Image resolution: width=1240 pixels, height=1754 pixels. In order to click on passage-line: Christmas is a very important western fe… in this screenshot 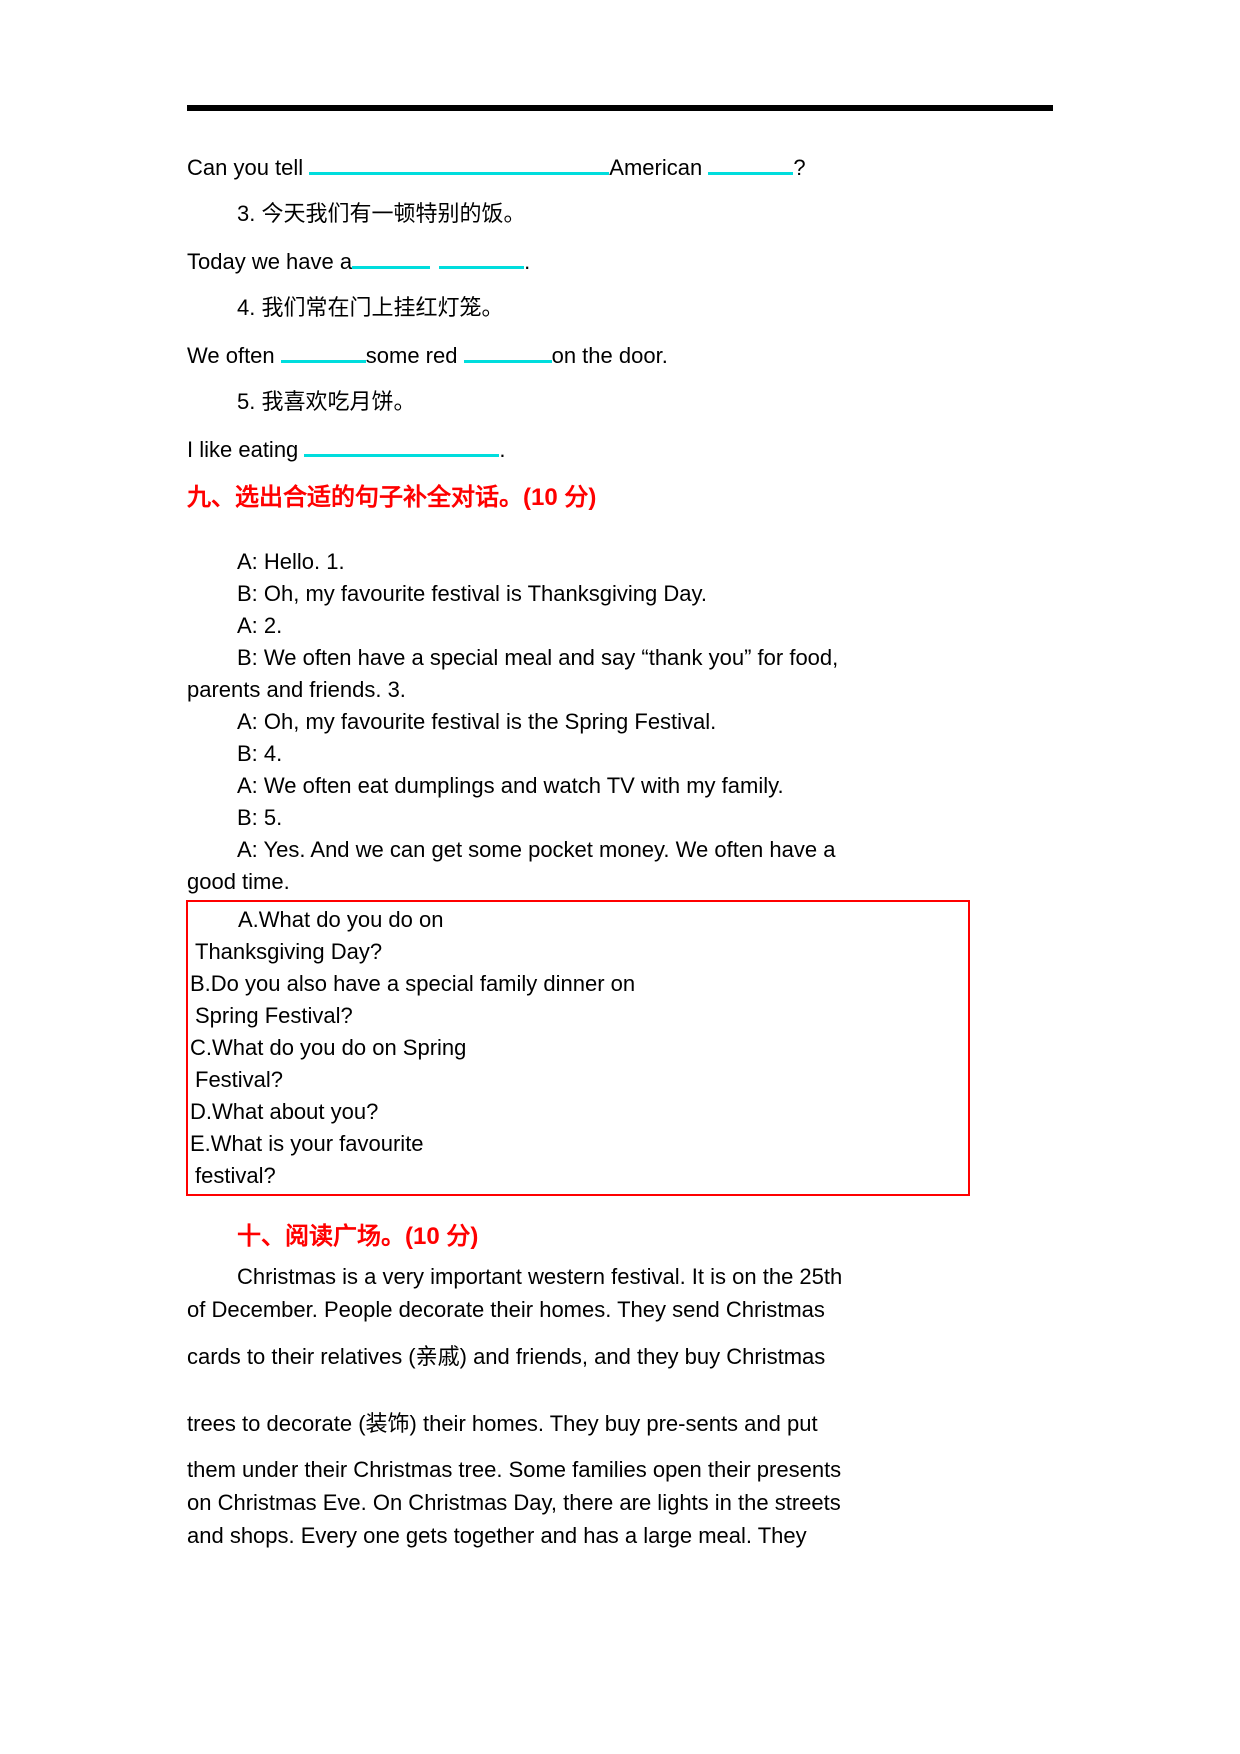, I will do `click(540, 1276)`.